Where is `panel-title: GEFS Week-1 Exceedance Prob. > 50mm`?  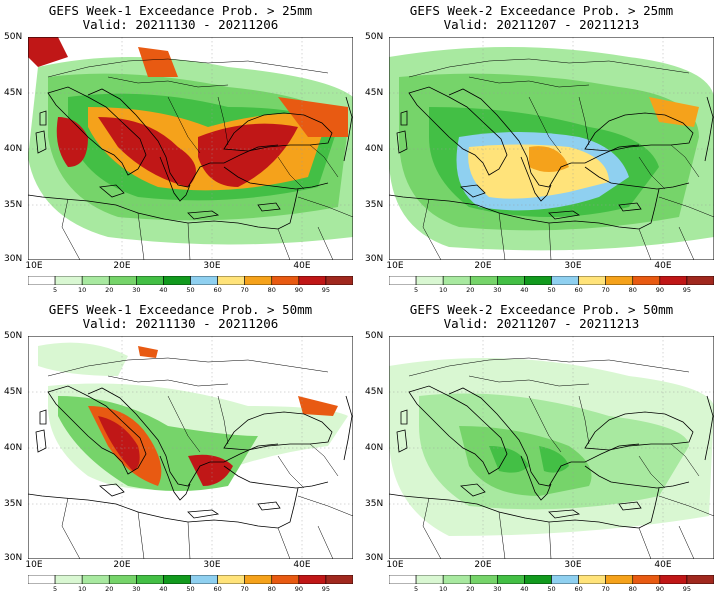 panel-title: GEFS Week-1 Exceedance Prob. > 50mm is located at coordinates (180, 309).